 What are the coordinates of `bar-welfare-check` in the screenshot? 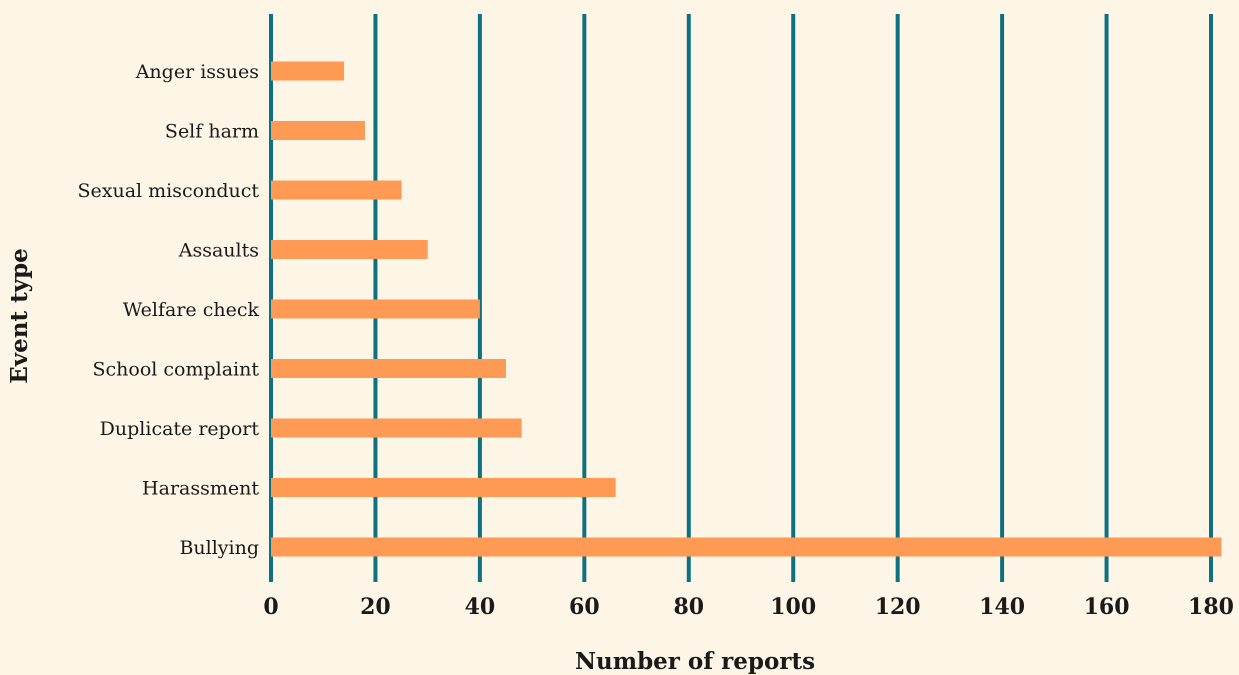 It's located at (375, 309).